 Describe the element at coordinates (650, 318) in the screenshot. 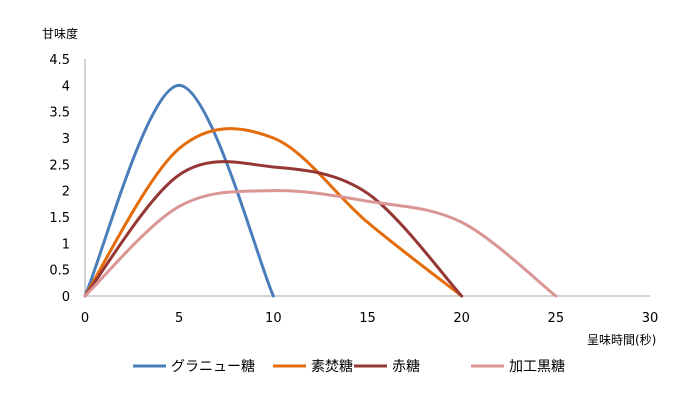

I see `x-tick-label: 30` at that location.